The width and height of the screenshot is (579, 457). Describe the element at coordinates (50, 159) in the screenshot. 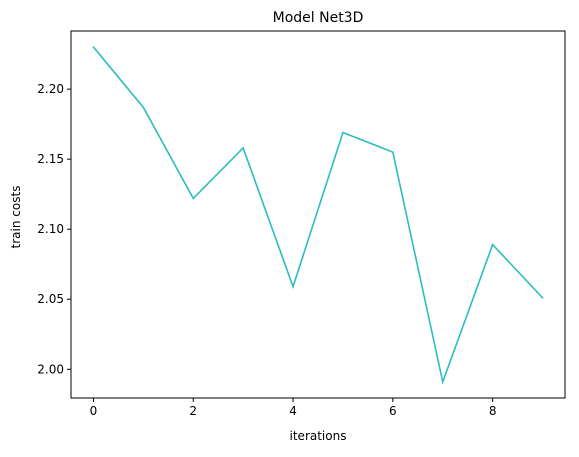

I see `y-tick-label: 2.15` at that location.